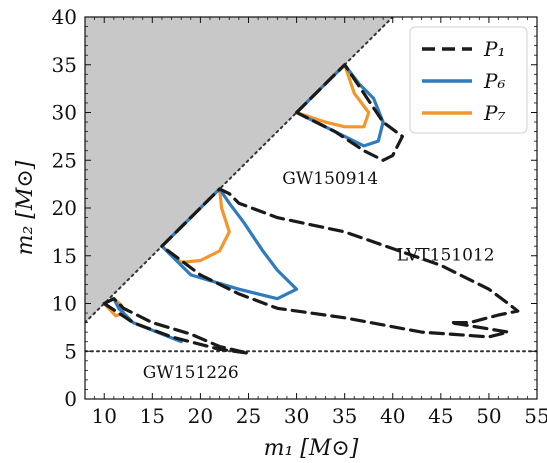  What do you see at coordinates (64, 208) in the screenshot?
I see `y-tick-label: 20` at bounding box center [64, 208].